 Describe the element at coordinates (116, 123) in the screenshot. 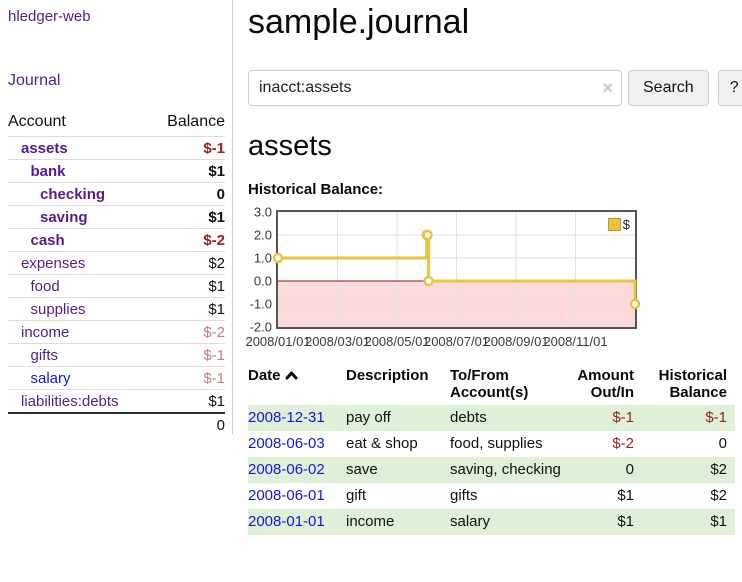

I see `account-table-header: Account Balance` at that location.